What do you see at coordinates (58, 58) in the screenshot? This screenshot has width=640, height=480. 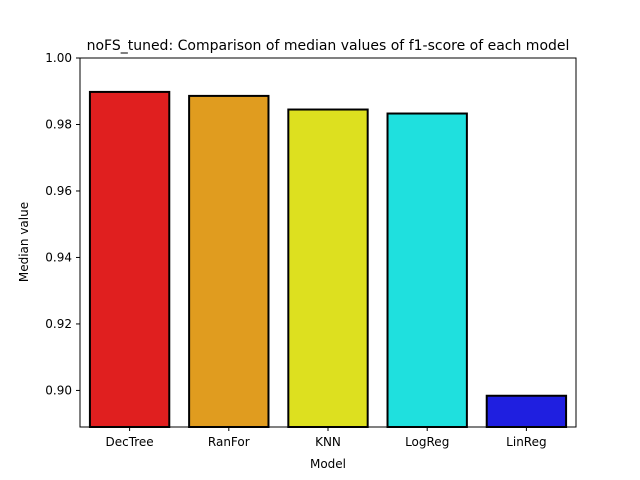 I see `y-tick-label: 1.00` at bounding box center [58, 58].